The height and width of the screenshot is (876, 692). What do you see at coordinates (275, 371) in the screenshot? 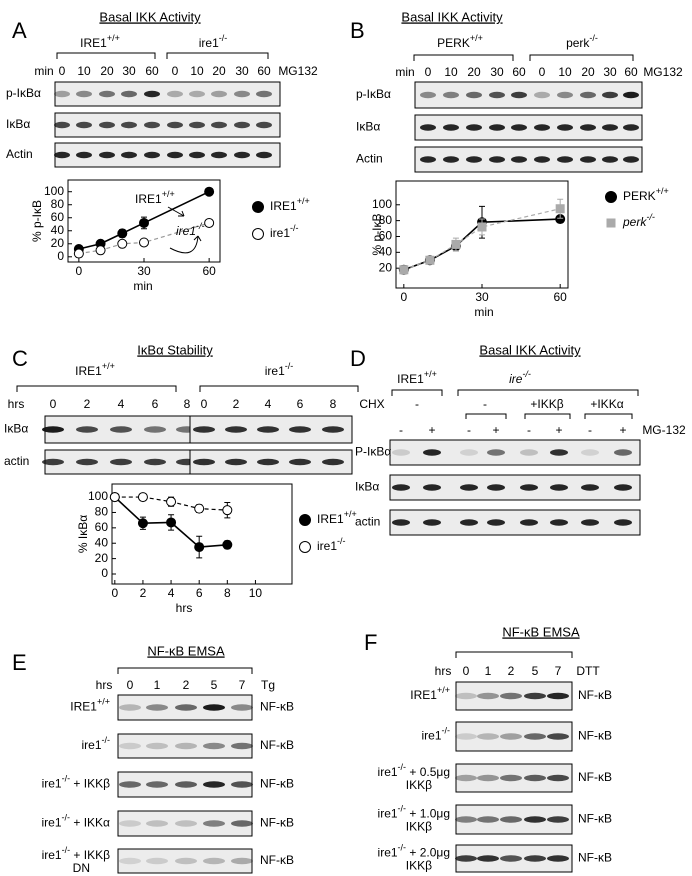
I see `group-label-text: ire1` at bounding box center [275, 371].